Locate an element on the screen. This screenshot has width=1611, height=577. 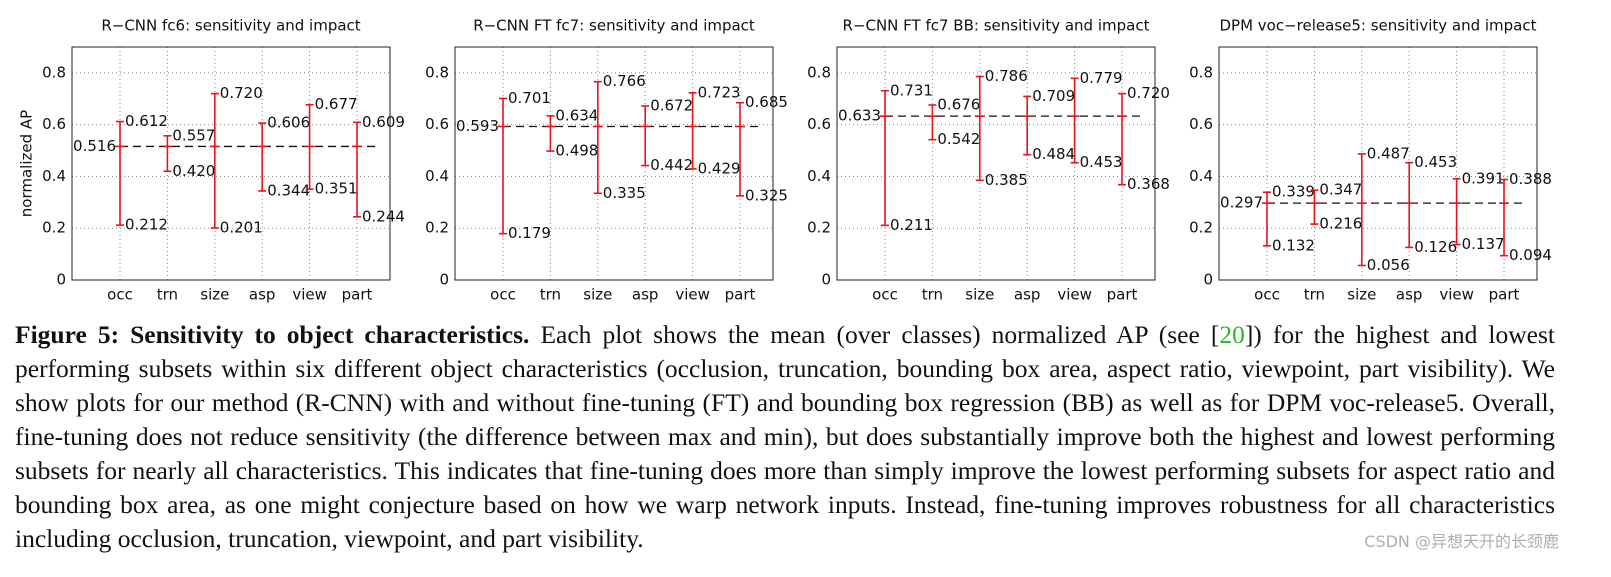
low-label: 0.244 is located at coordinates (383, 216).